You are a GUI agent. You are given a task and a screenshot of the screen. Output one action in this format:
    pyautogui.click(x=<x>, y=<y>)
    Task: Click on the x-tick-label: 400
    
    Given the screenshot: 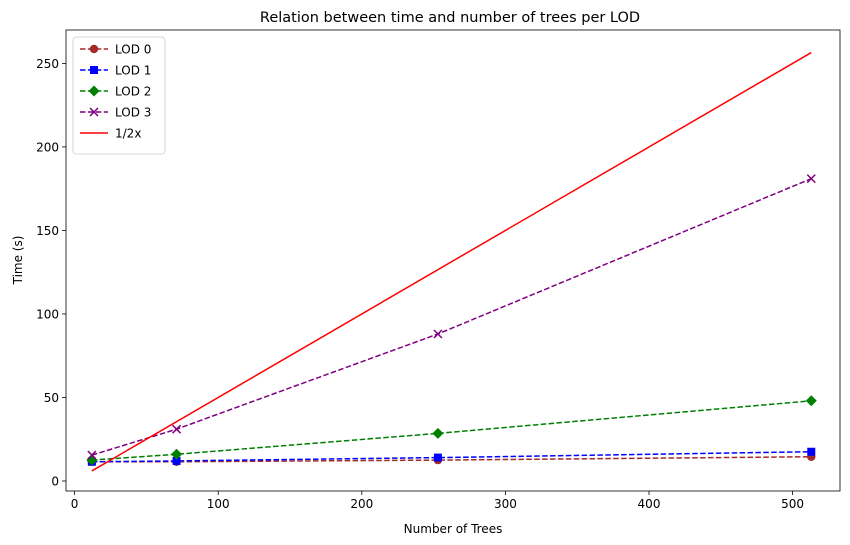 What is the action you would take?
    pyautogui.click(x=649, y=504)
    